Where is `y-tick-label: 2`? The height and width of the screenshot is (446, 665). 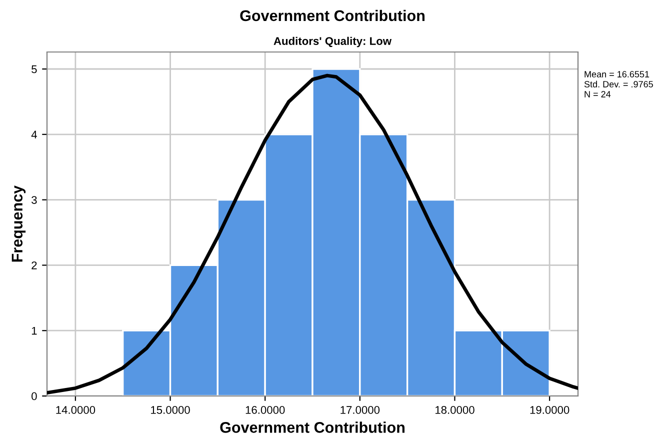
y-tick-label: 2 is located at coordinates (34, 265).